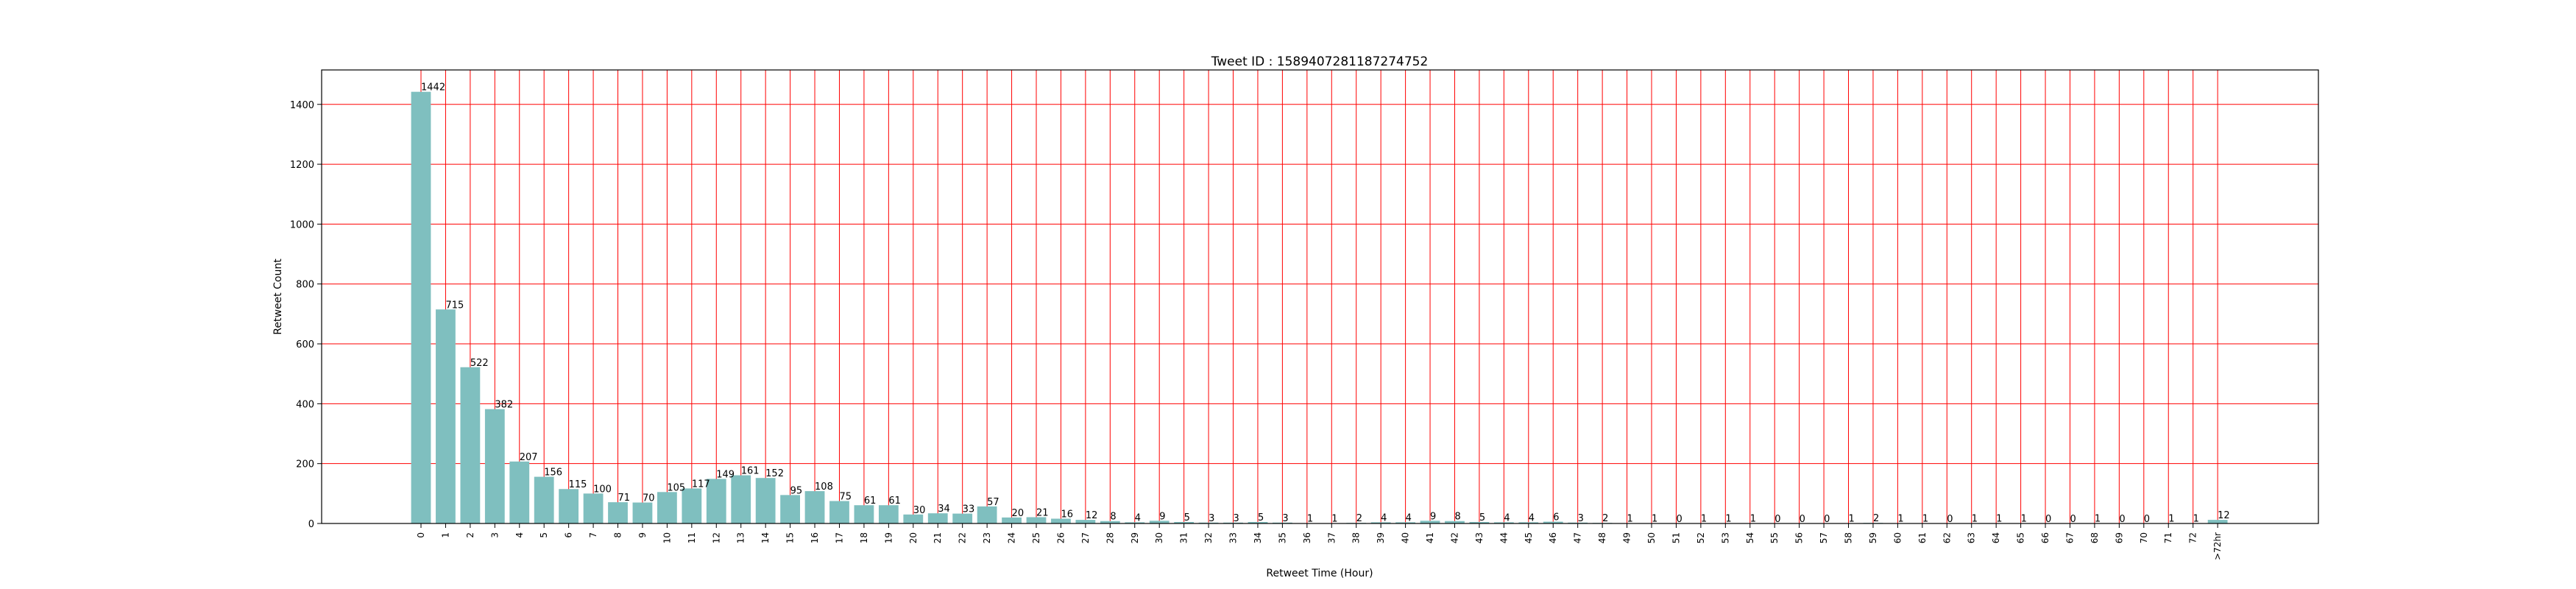 The width and height of the screenshot is (2576, 589). I want to click on x-tick-label: 49, so click(1627, 537).